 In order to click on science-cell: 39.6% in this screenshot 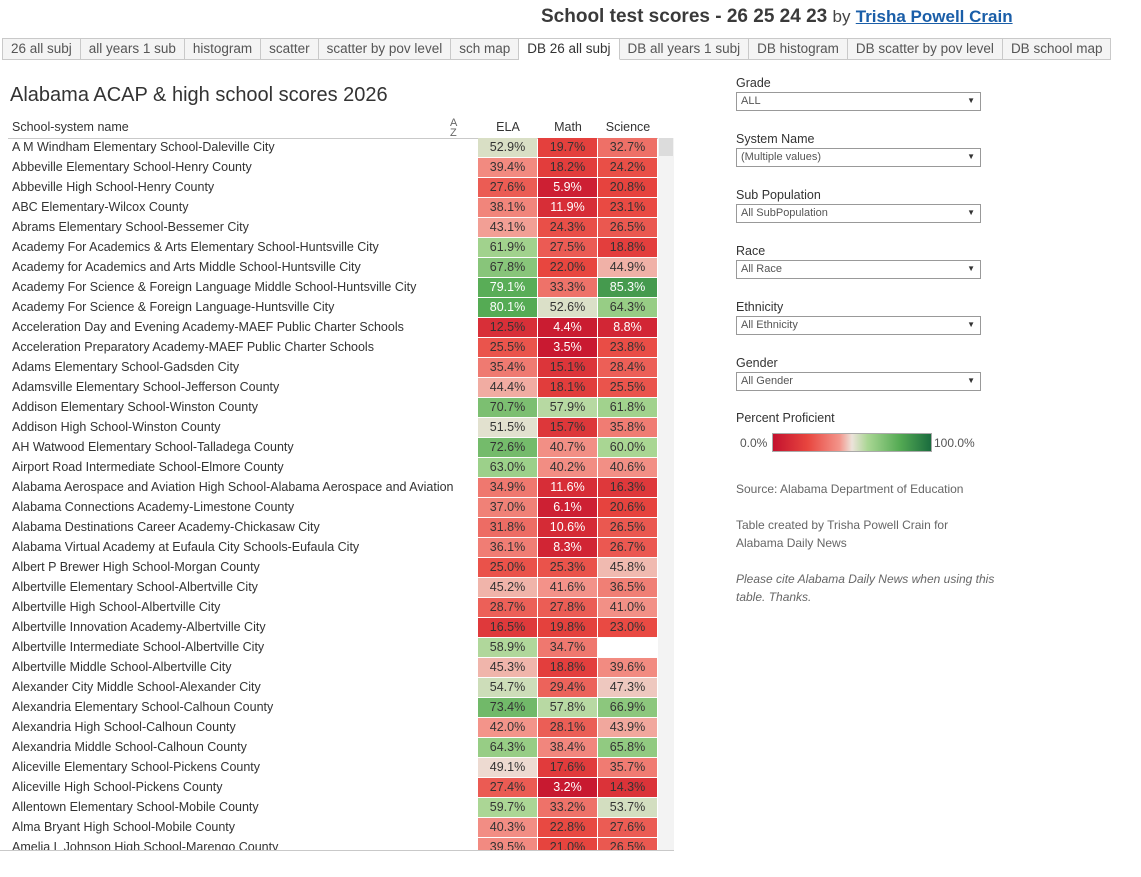, I will do `click(627, 667)`.